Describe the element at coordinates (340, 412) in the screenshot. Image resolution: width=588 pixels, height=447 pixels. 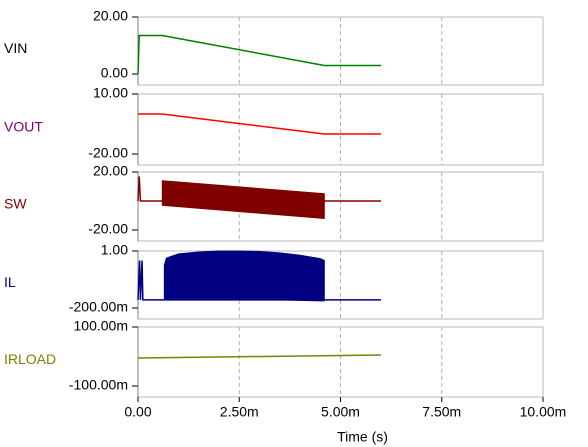
I see `x-tick-label: 5.00m` at that location.